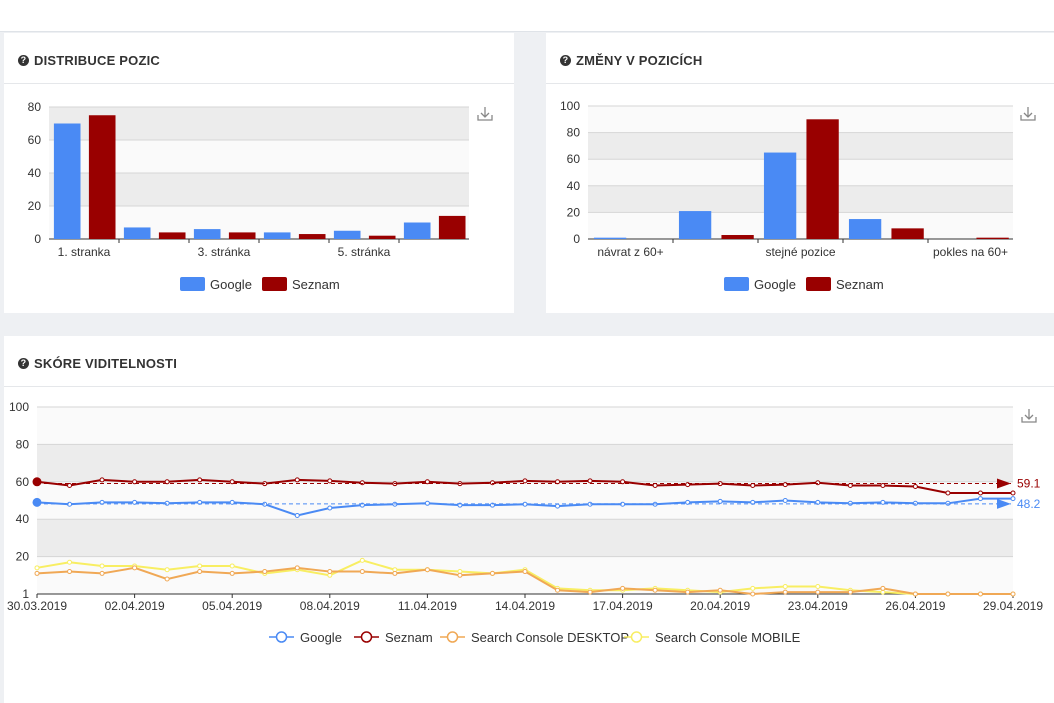 The height and width of the screenshot is (703, 1054). Describe the element at coordinates (720, 606) in the screenshot. I see `x-tick-label: 20.04.2019` at that location.